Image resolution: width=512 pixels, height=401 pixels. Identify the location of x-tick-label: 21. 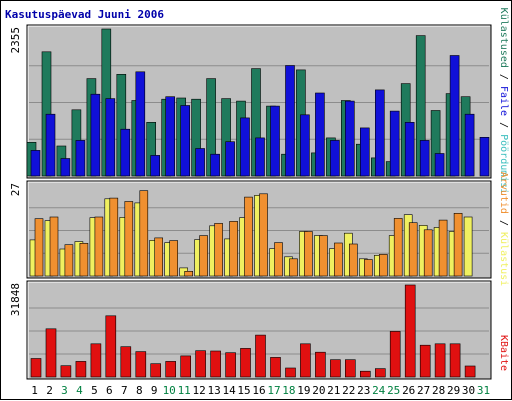
(333, 390).